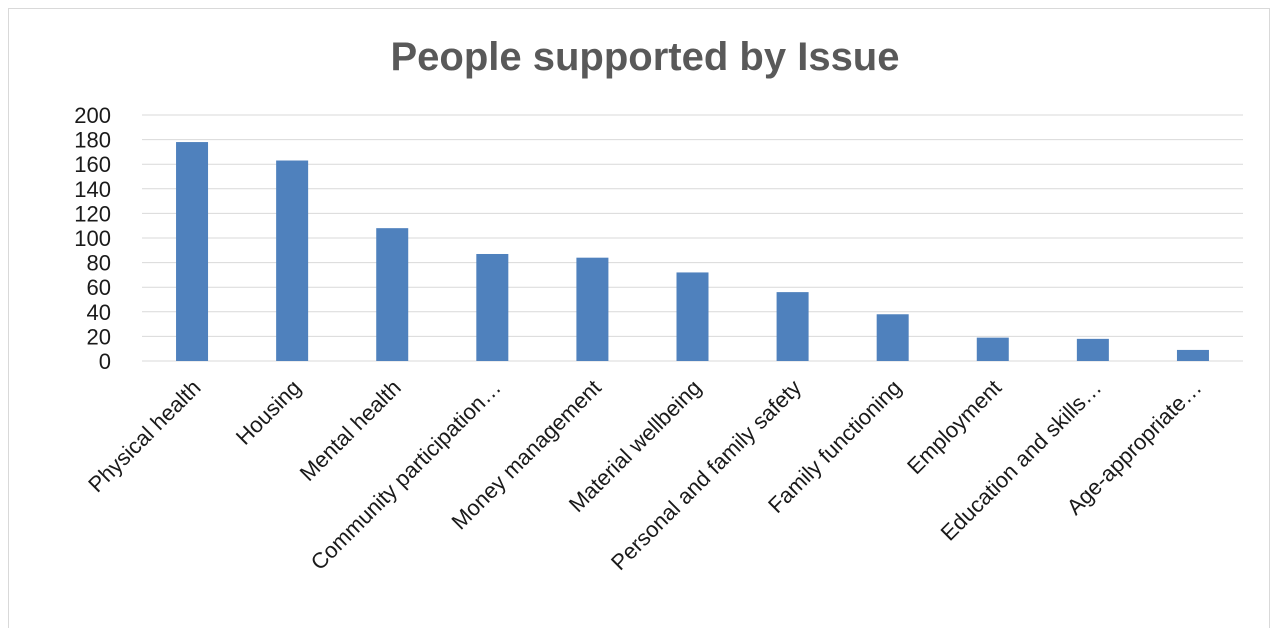  I want to click on x-category-label: Physical health, so click(144, 436).